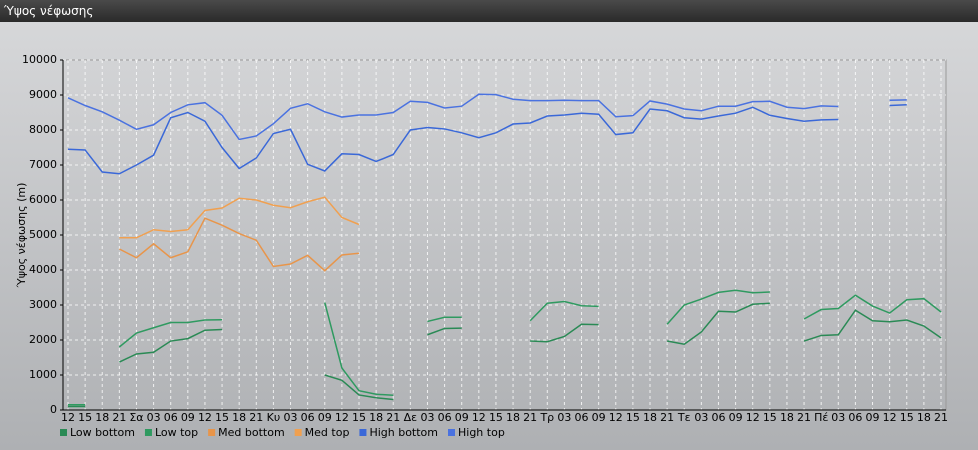 The width and height of the screenshot is (978, 450). Describe the element at coordinates (39, 59) in the screenshot. I see `y-tick-label: 10000` at that location.